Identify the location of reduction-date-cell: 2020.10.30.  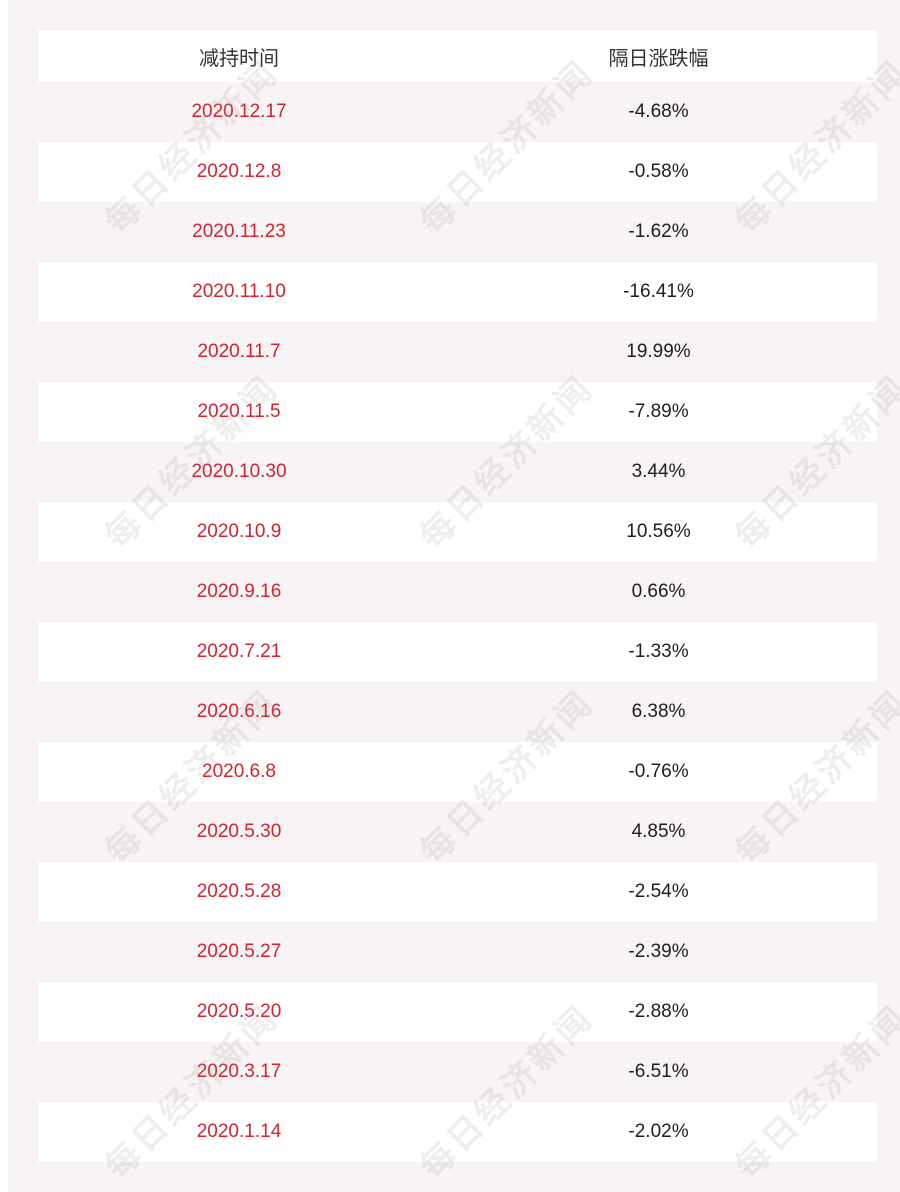
(239, 471).